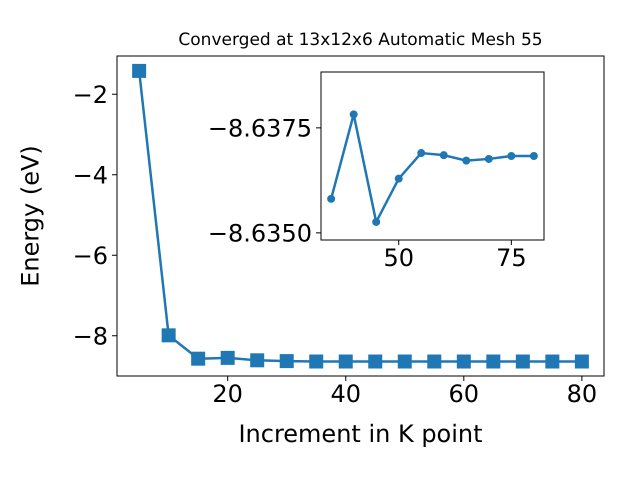 This screenshot has width=640, height=480. Describe the element at coordinates (227, 394) in the screenshot. I see `x-tick-label: 20` at that location.